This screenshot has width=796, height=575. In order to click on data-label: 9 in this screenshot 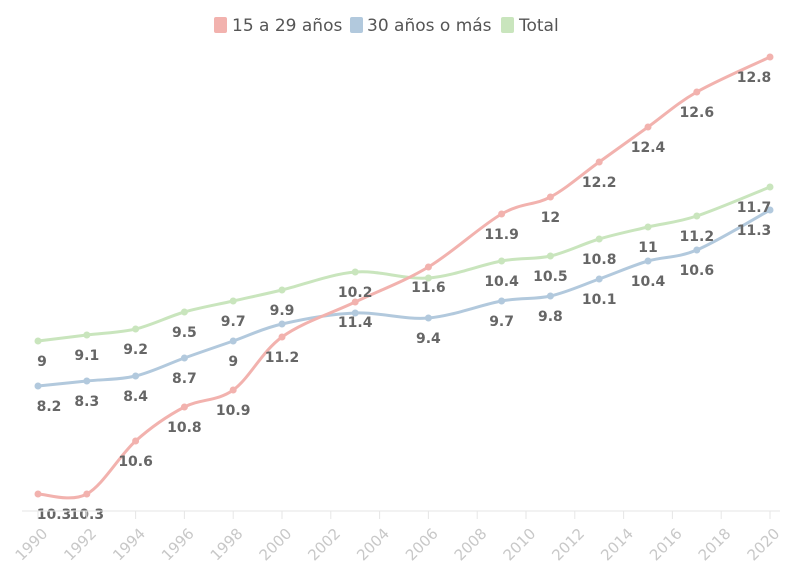, I will do `click(233, 362)`.